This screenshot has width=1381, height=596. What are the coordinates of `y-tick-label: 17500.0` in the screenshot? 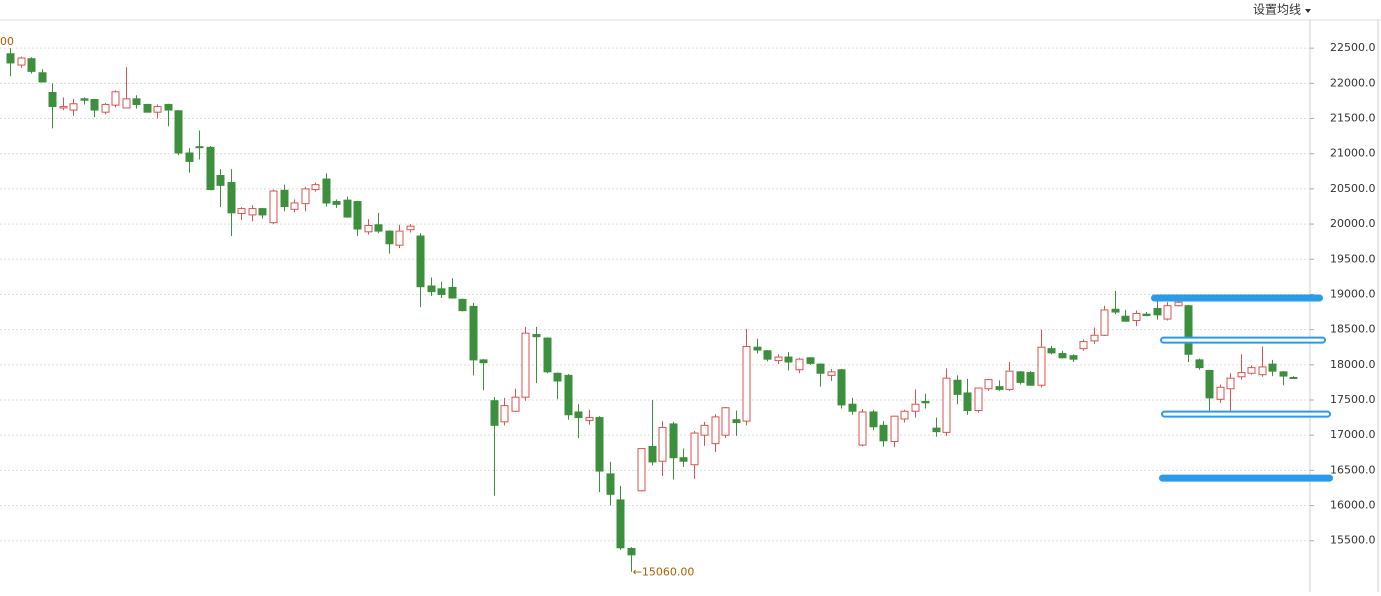 It's located at (1353, 399).